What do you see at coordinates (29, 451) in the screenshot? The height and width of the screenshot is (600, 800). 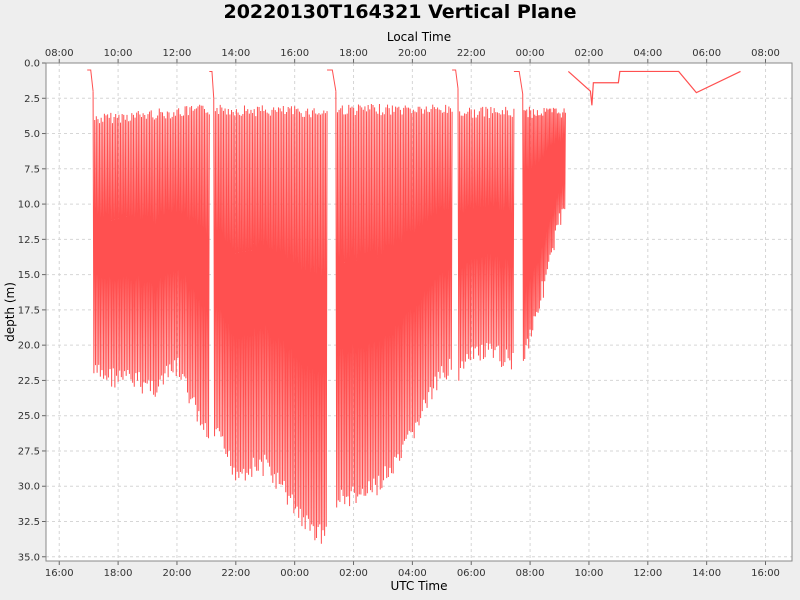 I see `y-tick-label: 27.5` at bounding box center [29, 451].